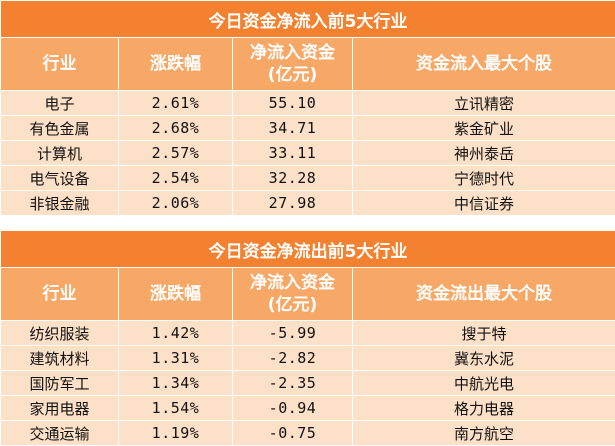 This screenshot has width=615, height=446. Describe the element at coordinates (176, 153) in the screenshot. I see `change-cell: 2.57%` at that location.